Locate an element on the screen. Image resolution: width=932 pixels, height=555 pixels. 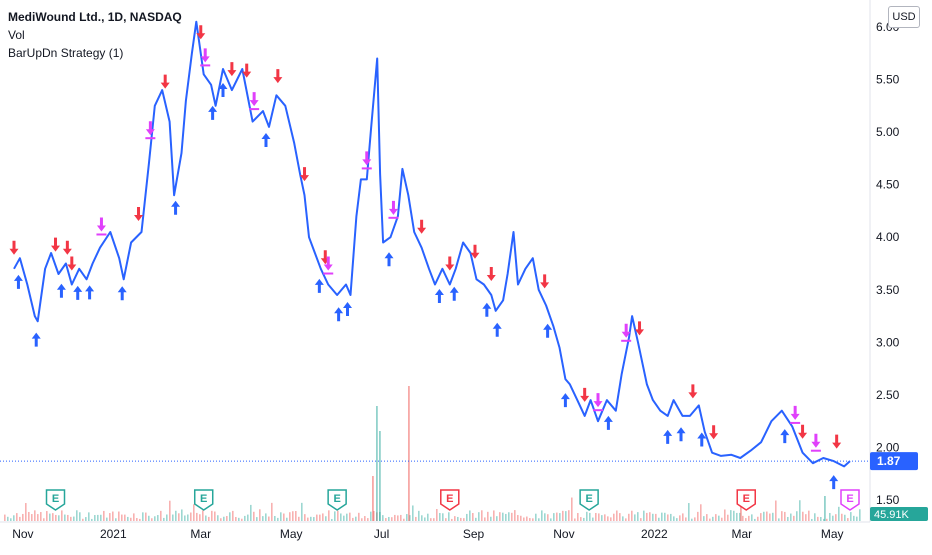
currency-button: USD is located at coordinates (904, 17).